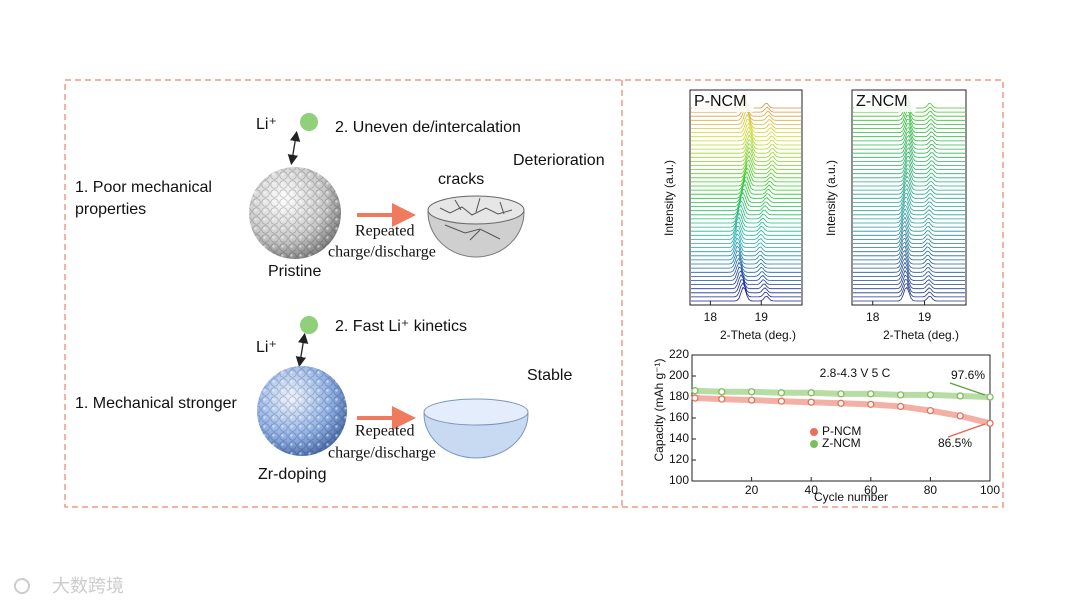 The image size is (1080, 608). What do you see at coordinates (382, 453) in the screenshot?
I see `treatment: charge/discharge` at bounding box center [382, 453].